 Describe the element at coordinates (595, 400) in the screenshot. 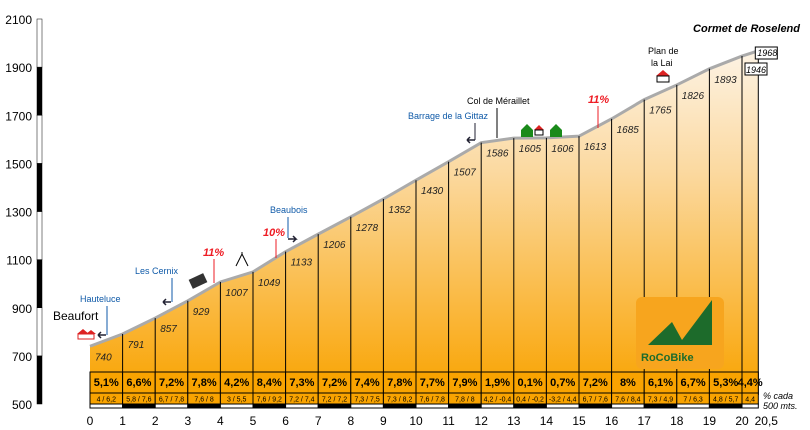

I see `half-km-gradient: 6,7 / 7,6` at that location.